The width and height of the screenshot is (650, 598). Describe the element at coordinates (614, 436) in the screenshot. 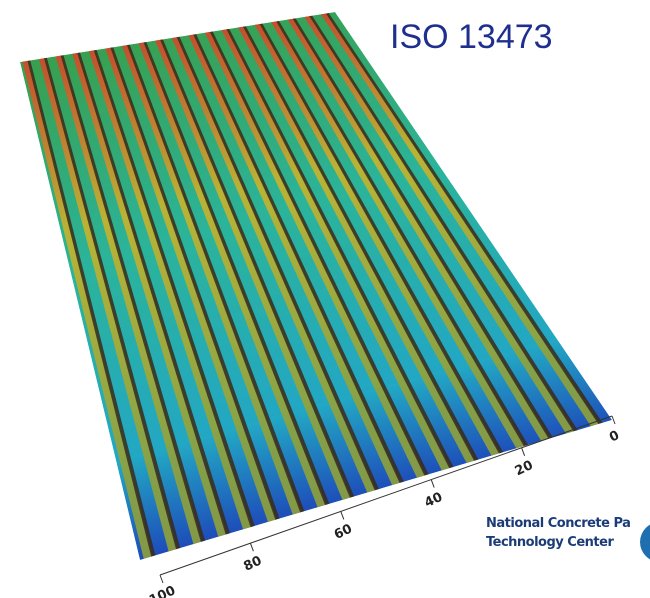

I see `tick-label: 0` at that location.